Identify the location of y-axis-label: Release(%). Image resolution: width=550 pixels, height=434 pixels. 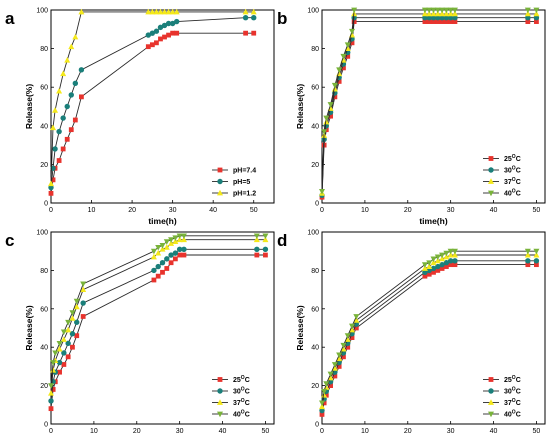
(300, 107).